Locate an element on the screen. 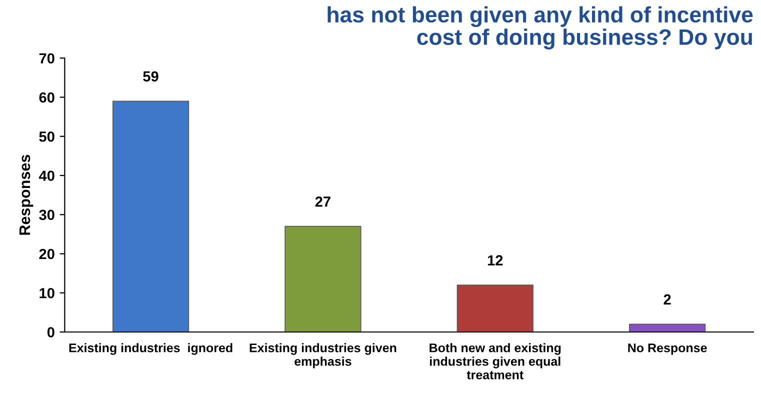  y-tick-label: 30 is located at coordinates (46, 215).